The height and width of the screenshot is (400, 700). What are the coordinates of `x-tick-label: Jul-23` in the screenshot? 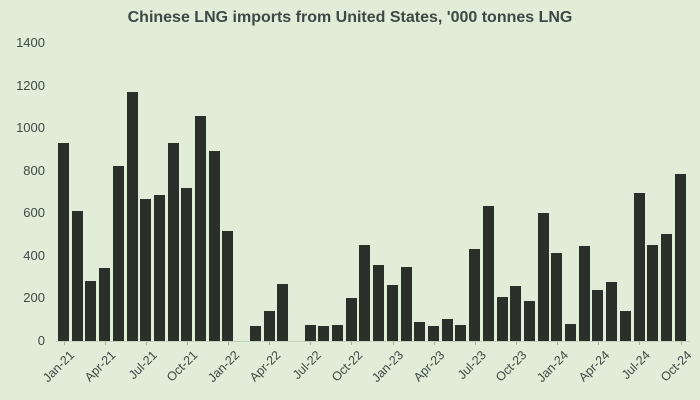 It's located at (471, 365).